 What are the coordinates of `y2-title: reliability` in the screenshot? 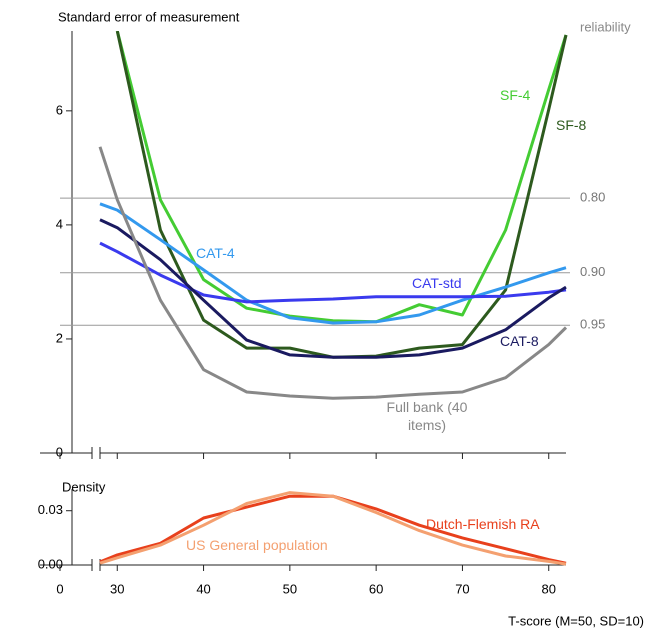 It's located at (605, 26).